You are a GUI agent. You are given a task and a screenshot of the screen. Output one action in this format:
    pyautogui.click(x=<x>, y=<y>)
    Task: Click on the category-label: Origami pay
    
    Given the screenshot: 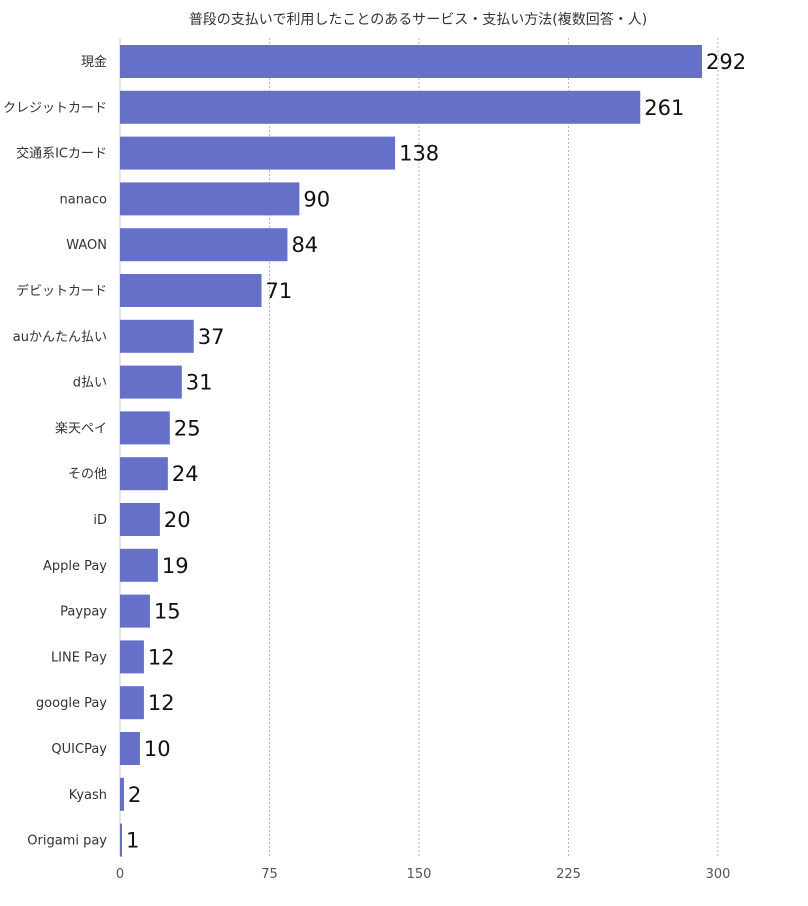 What is the action you would take?
    pyautogui.click(x=67, y=841)
    